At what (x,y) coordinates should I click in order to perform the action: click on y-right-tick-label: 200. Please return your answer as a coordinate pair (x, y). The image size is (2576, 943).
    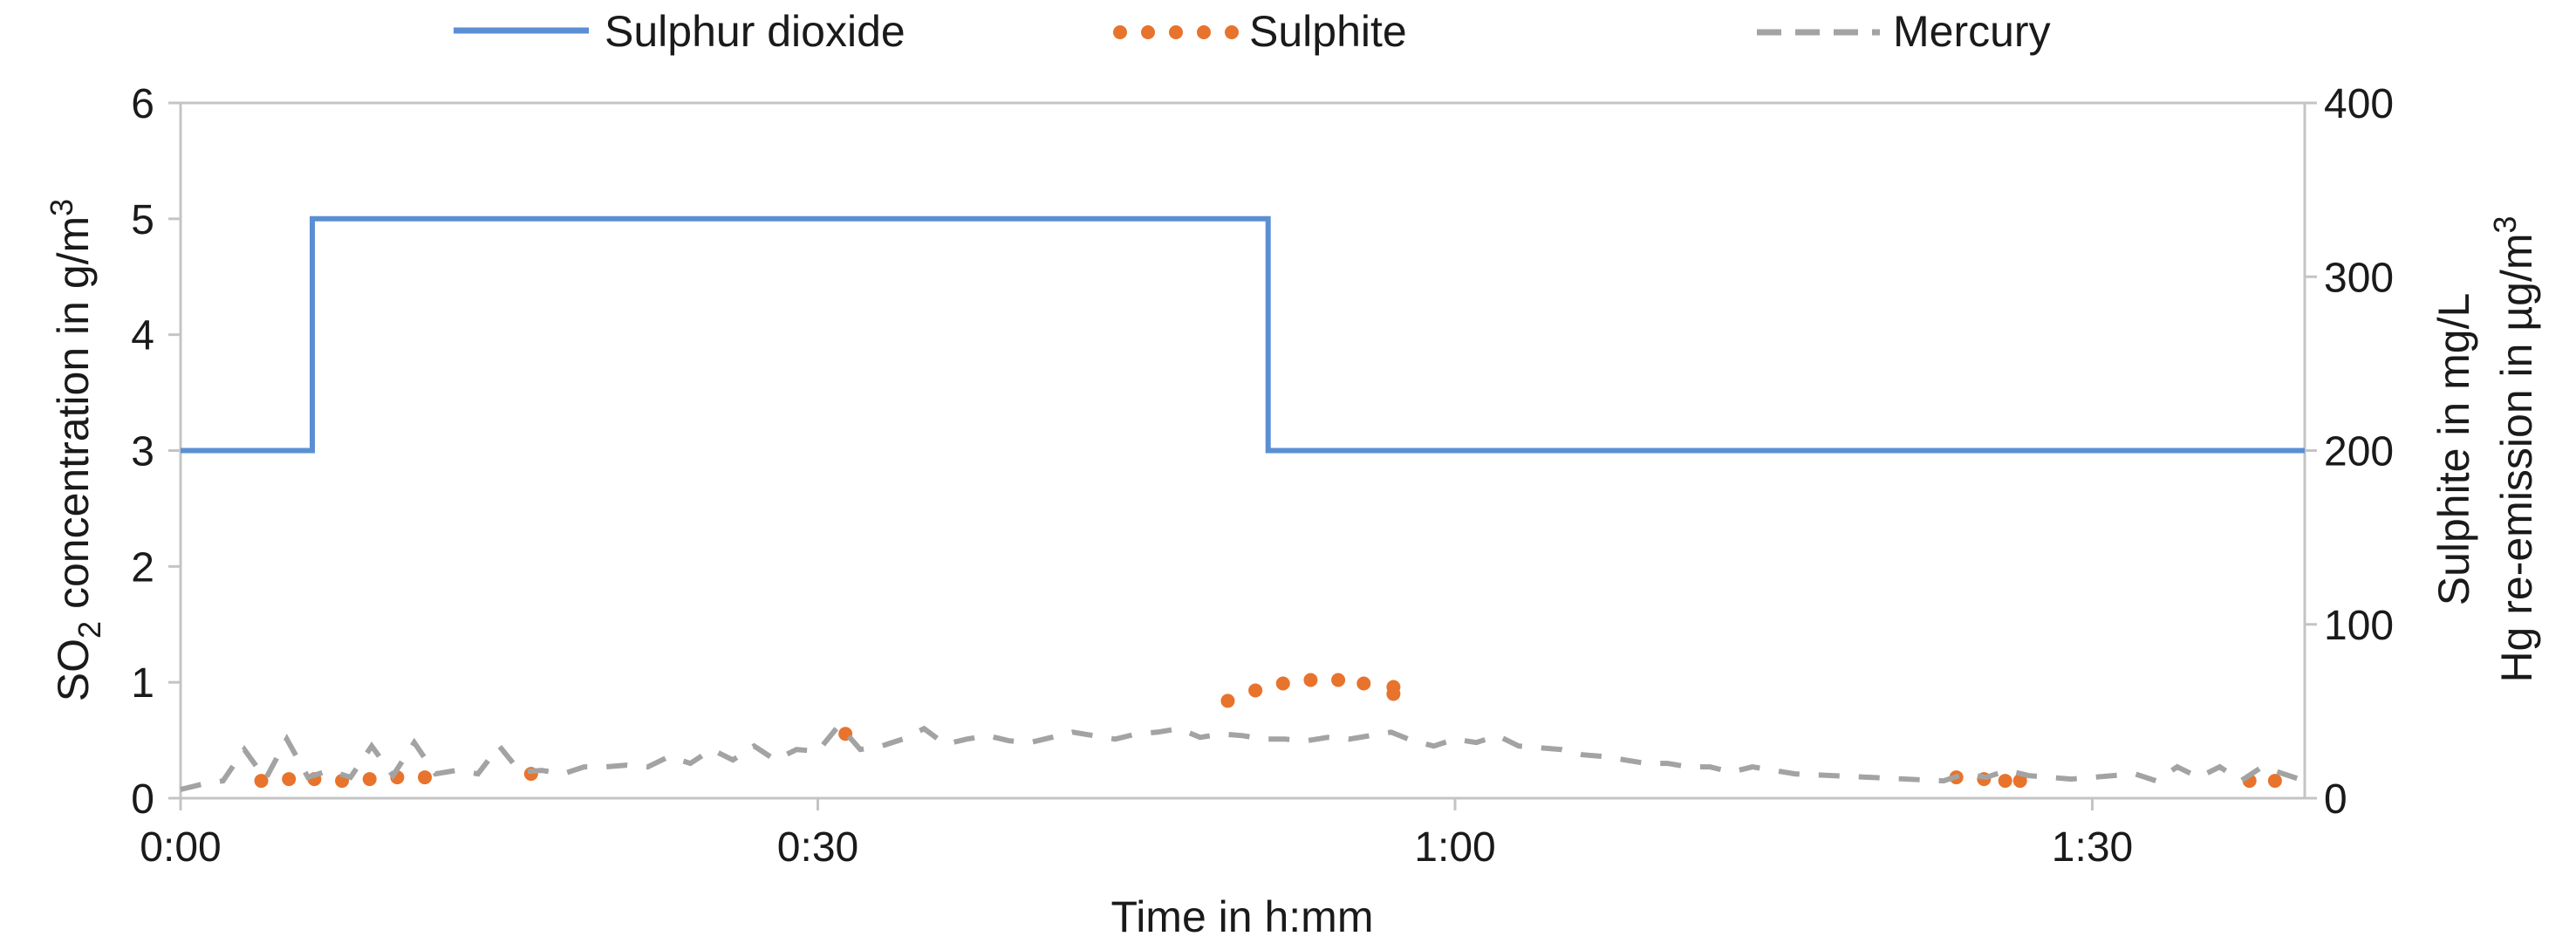
    Looking at the image, I should click on (2359, 452).